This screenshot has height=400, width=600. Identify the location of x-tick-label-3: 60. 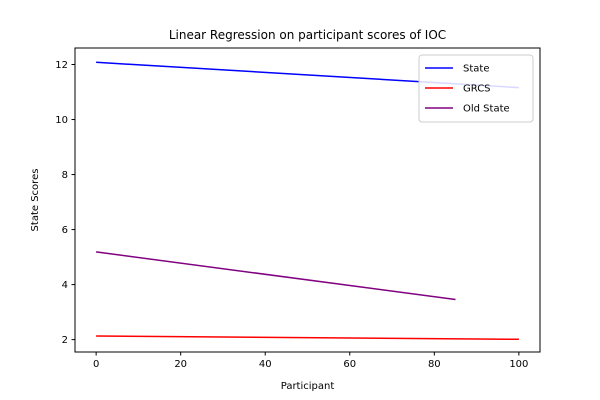
(349, 364).